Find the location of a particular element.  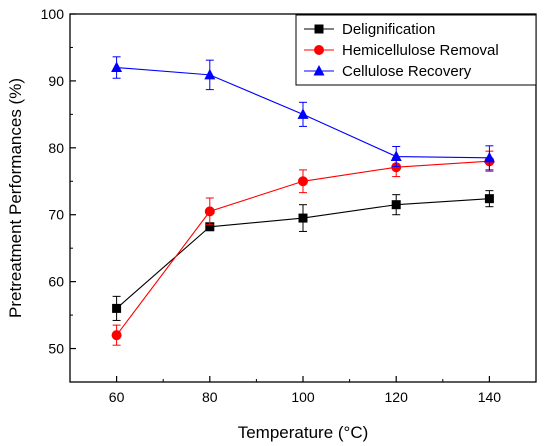

legend-box is located at coordinates (416, 50).